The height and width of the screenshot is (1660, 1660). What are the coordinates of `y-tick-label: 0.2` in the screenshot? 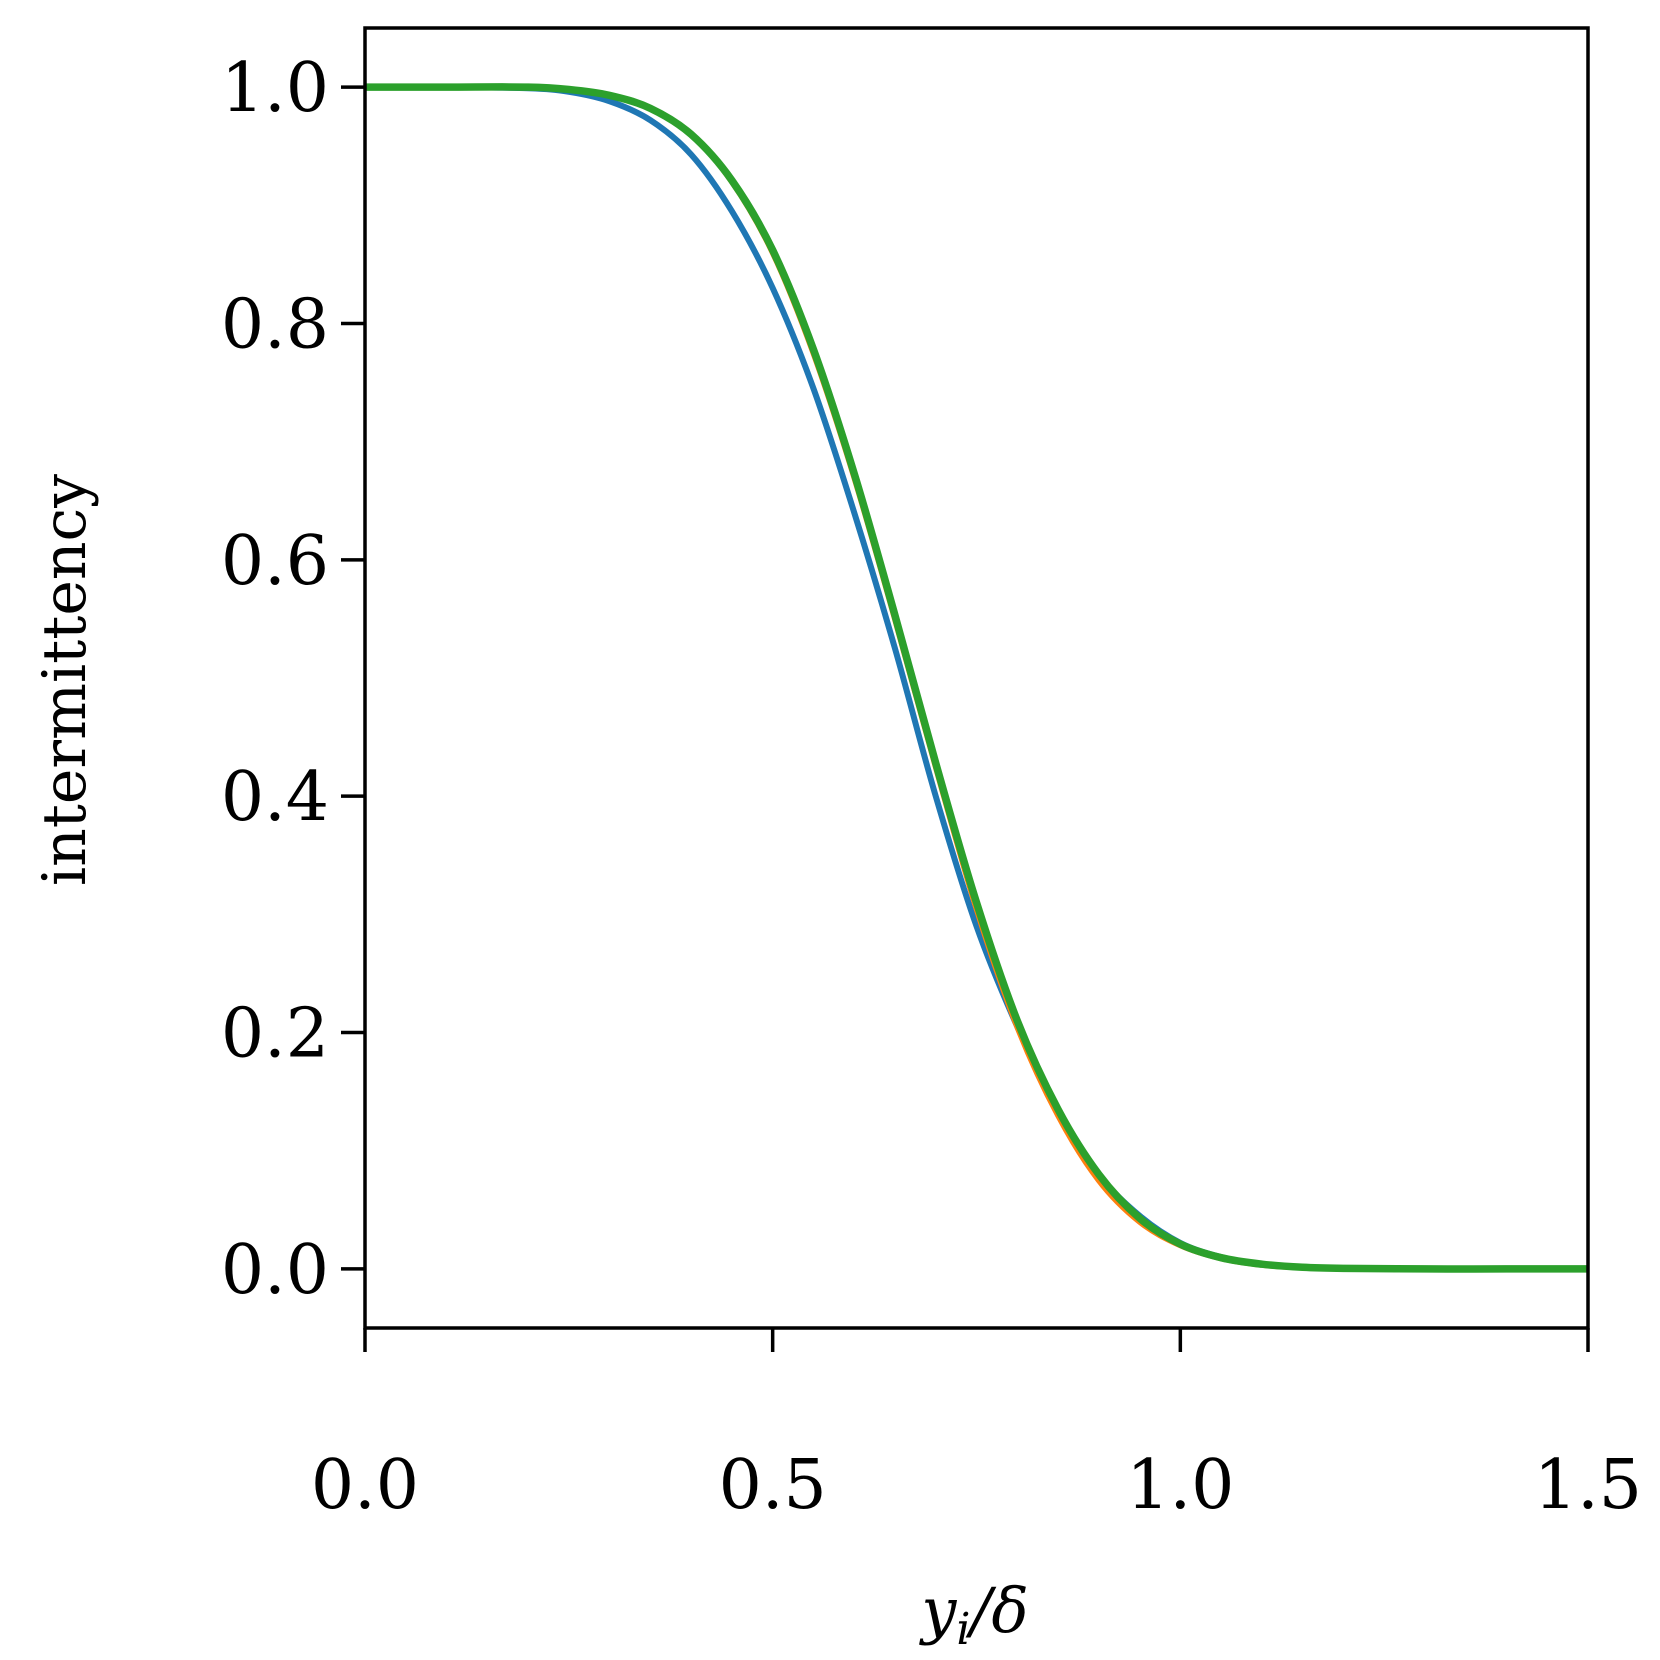 It's located at (275, 1034).